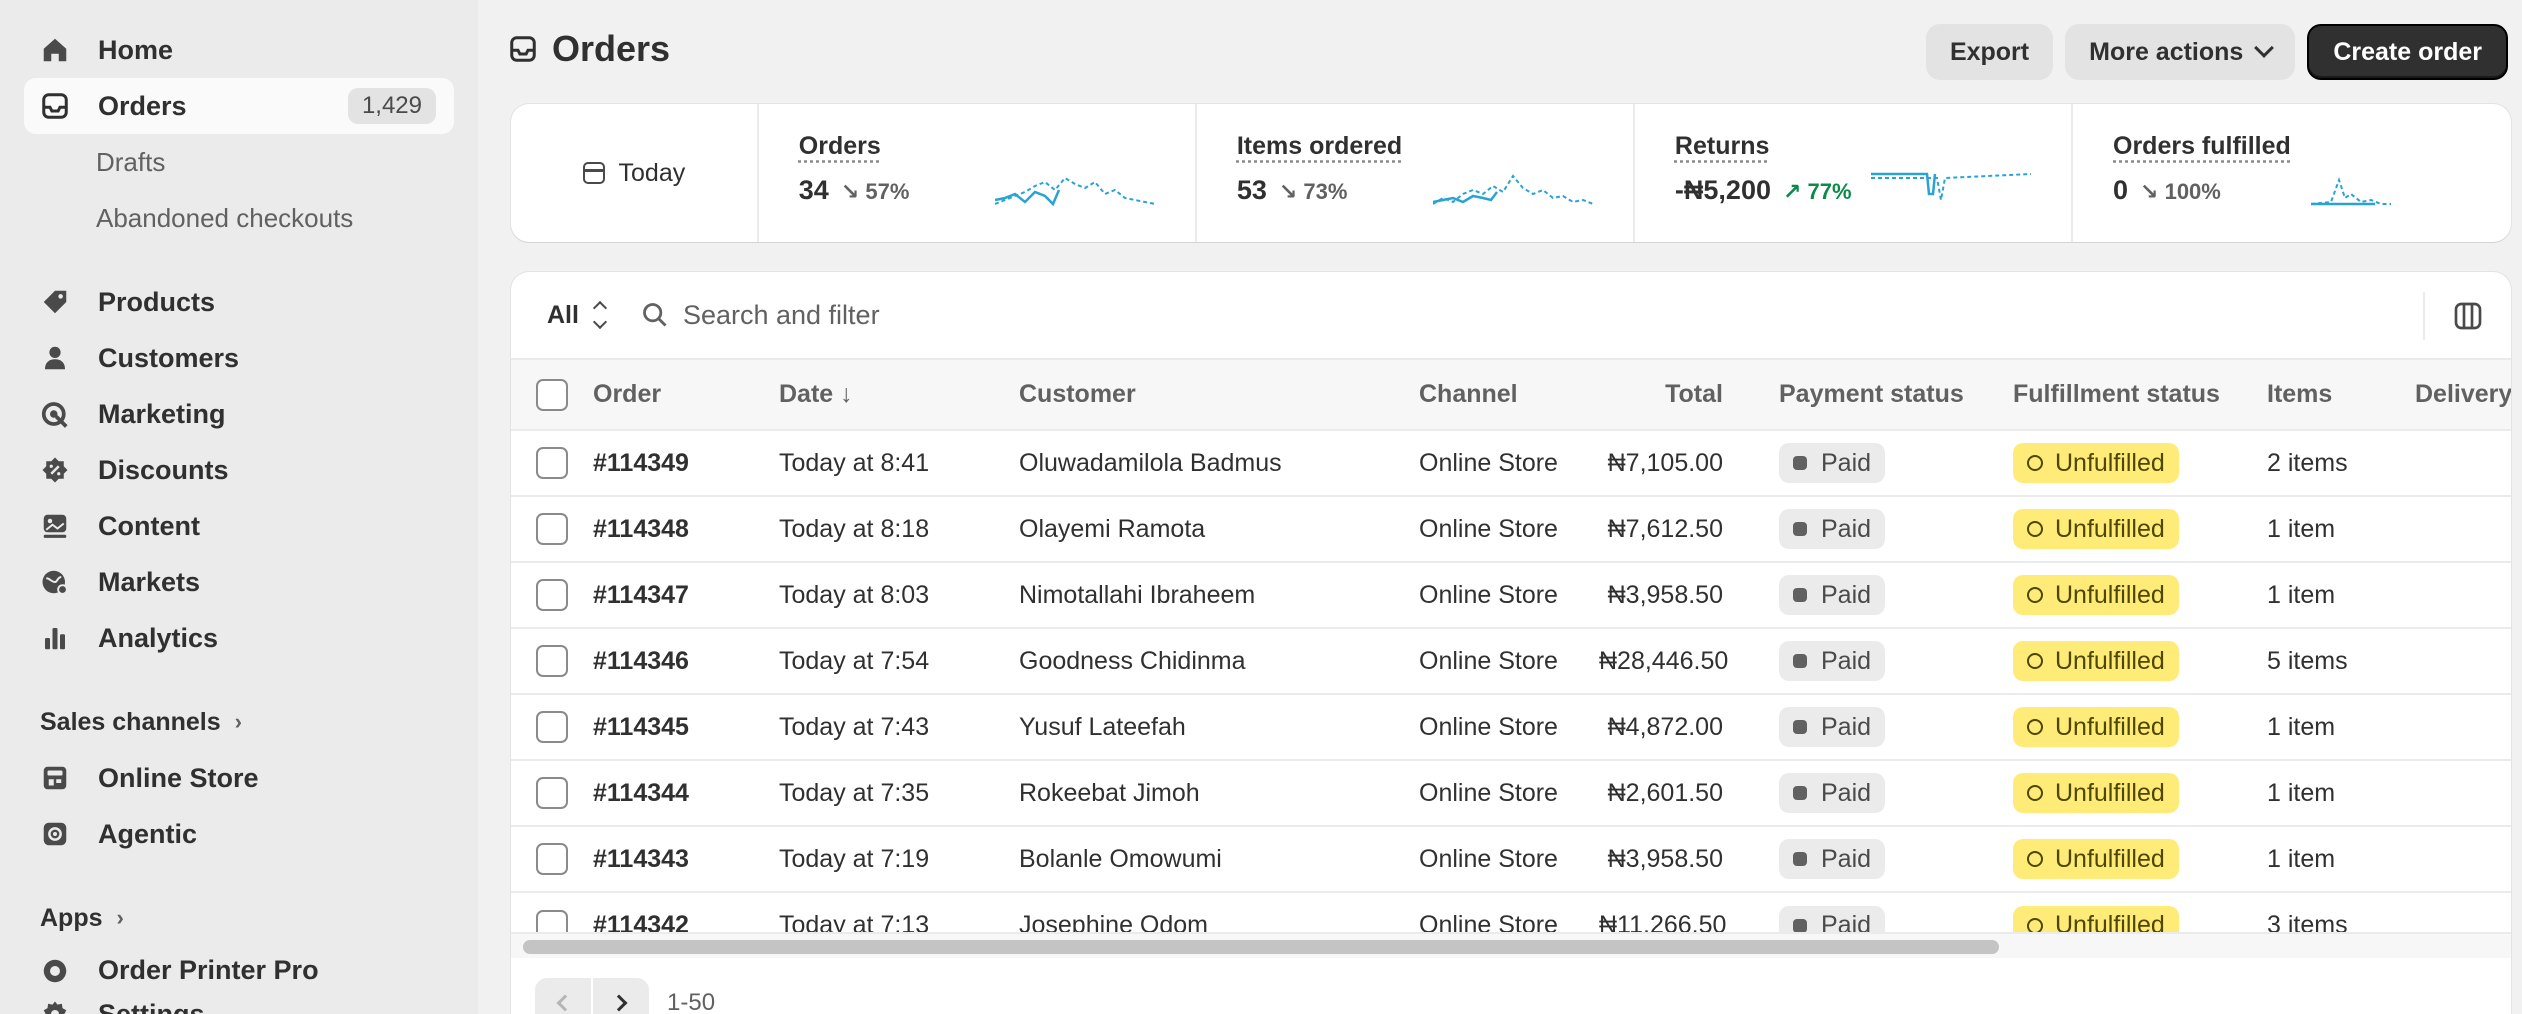 This screenshot has width=2522, height=1014. What do you see at coordinates (239, 414) in the screenshot?
I see `sidebar-item-marketing: Marketing` at bounding box center [239, 414].